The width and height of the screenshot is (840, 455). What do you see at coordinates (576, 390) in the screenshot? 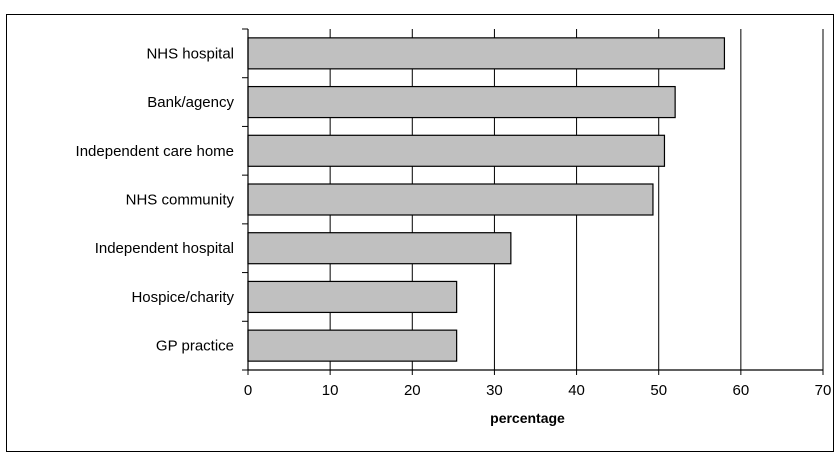
I see `x-tick-label: 40` at bounding box center [576, 390].